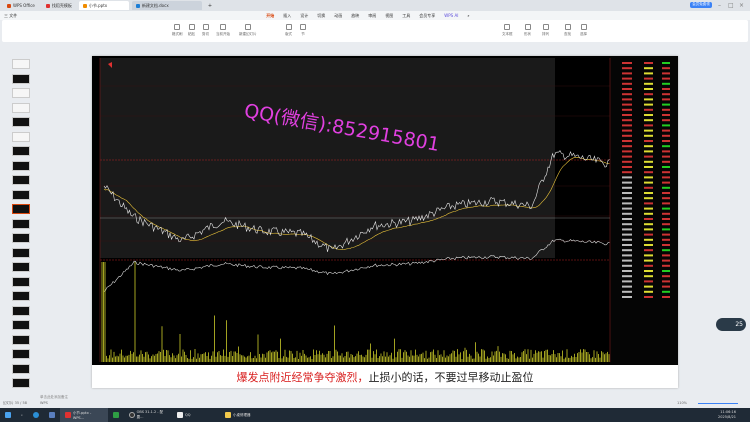 This screenshot has height=422, width=750. I want to click on tab-docx: 新建文档.docx, so click(166, 5).